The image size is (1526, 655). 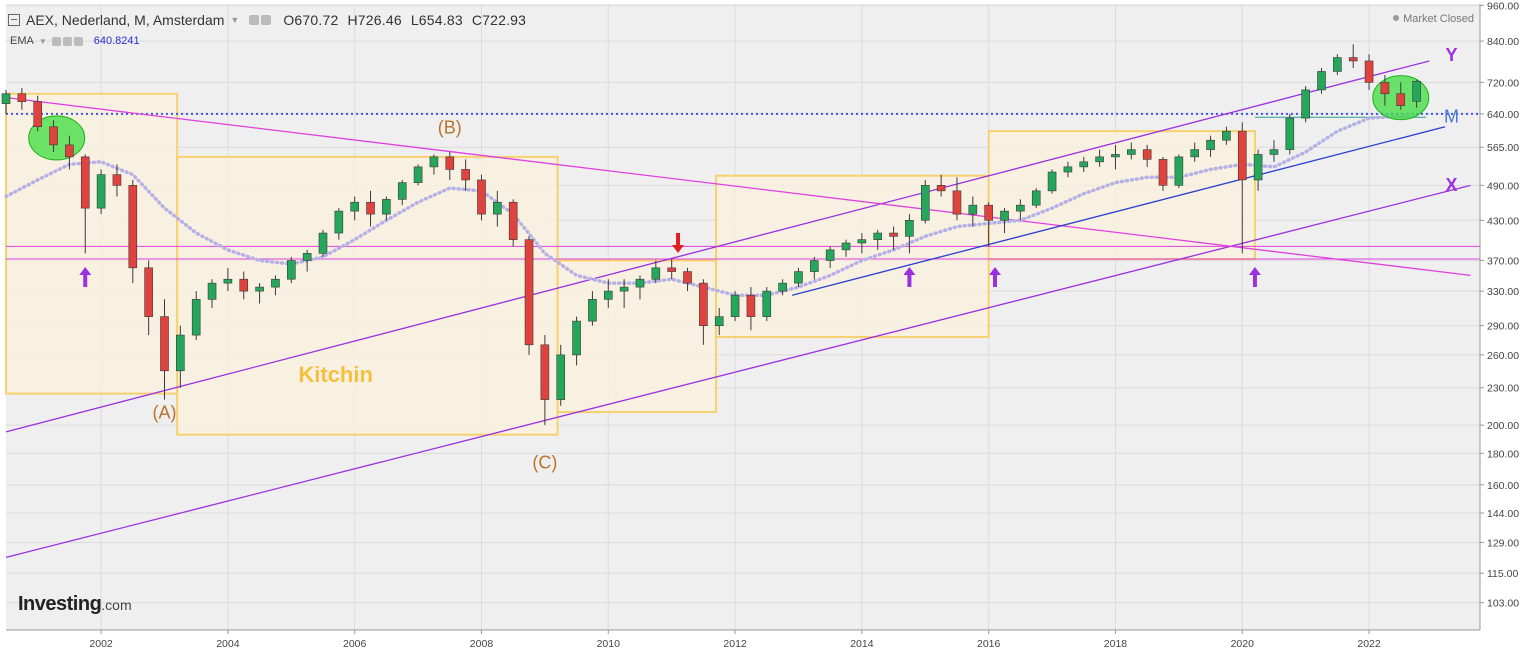 What do you see at coordinates (22, 41) in the screenshot?
I see `indicator-name: EMA` at bounding box center [22, 41].